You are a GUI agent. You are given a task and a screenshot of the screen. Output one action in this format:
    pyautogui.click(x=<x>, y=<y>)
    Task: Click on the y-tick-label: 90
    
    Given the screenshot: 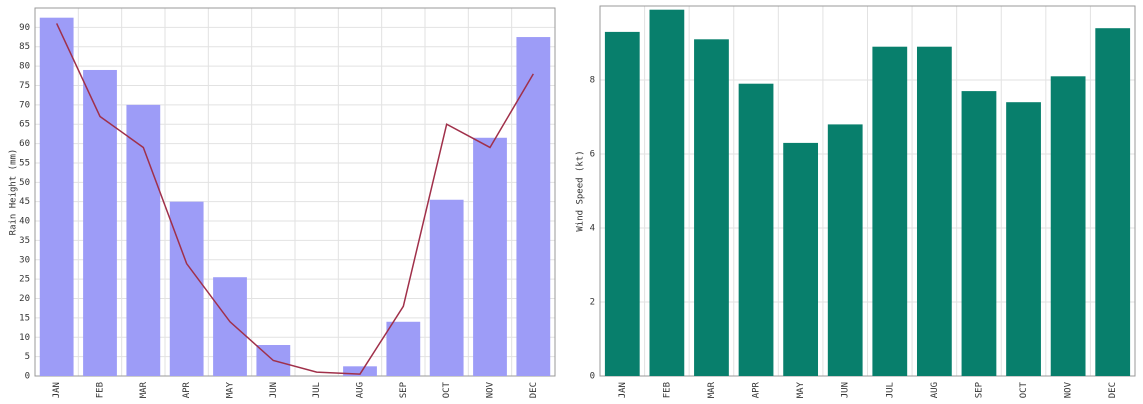 What is the action you would take?
    pyautogui.click(x=24, y=28)
    